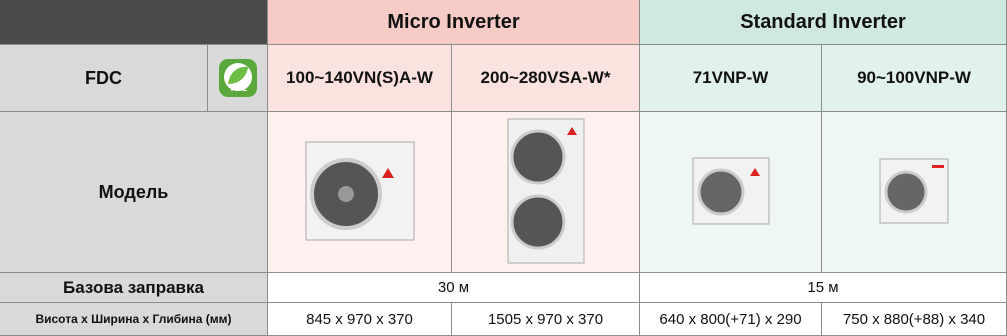 The width and height of the screenshot is (1007, 336). I want to click on charge-value: 15 м, so click(823, 288).